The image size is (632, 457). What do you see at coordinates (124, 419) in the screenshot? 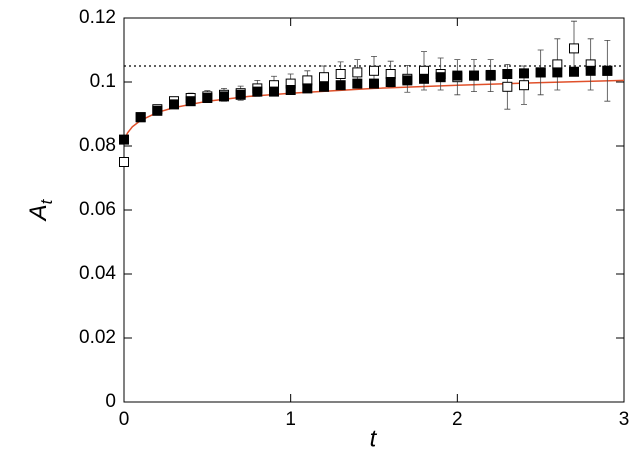
I see `x-tick-label: 0` at bounding box center [124, 419].